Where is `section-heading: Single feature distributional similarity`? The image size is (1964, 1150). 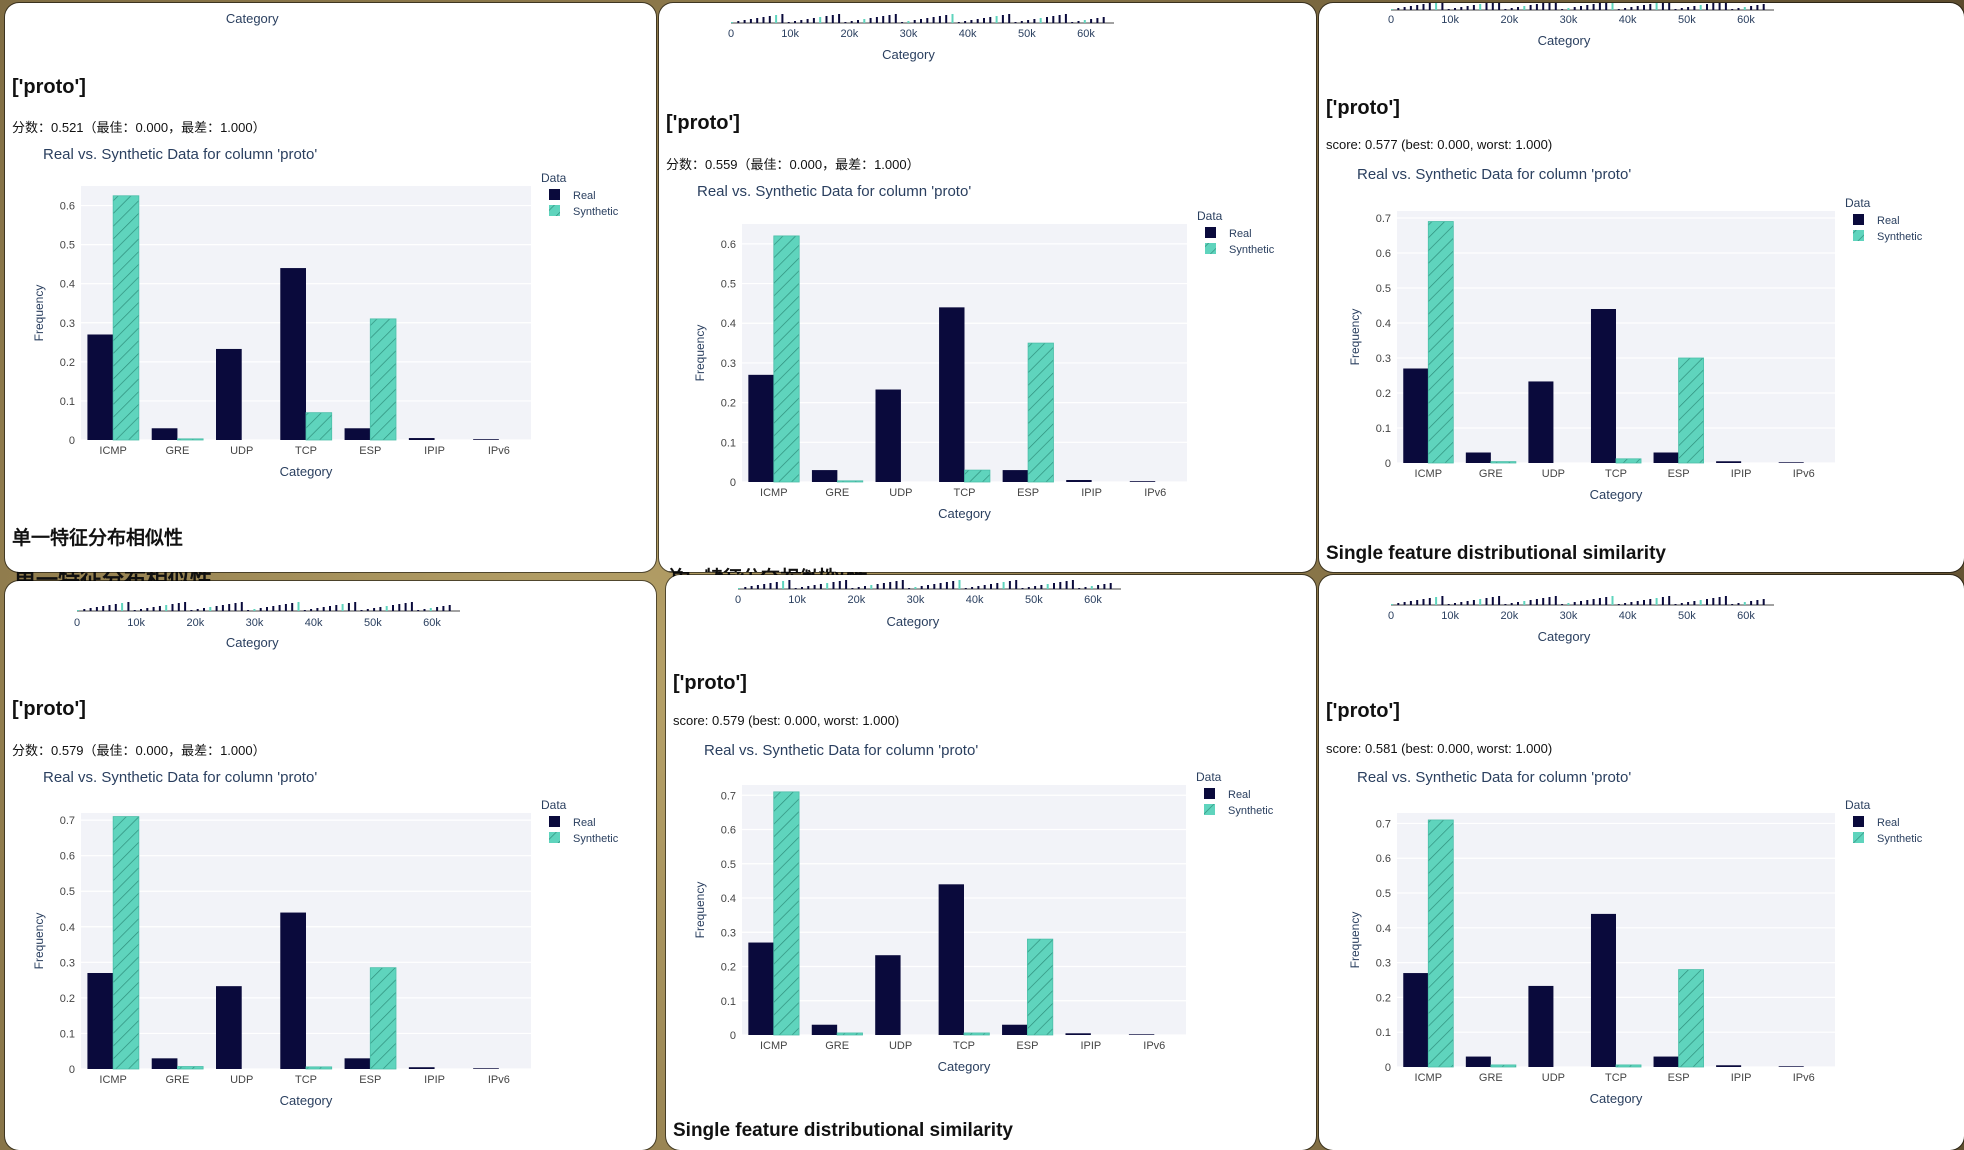 section-heading: Single feature distributional similarity is located at coordinates (1496, 553).